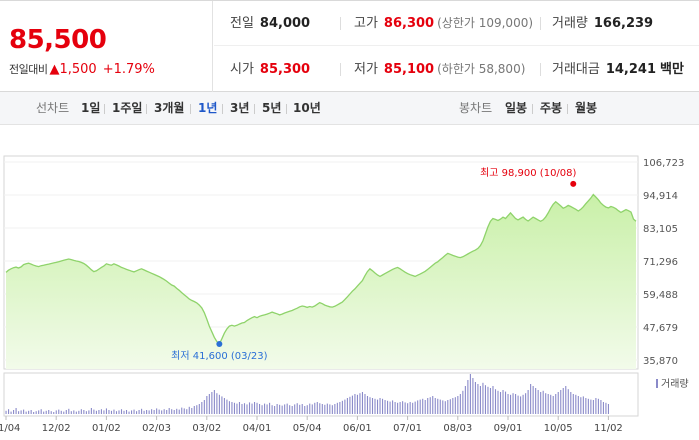  Describe the element at coordinates (307, 108) in the screenshot. I see `period-10y-button: 10년` at that location.